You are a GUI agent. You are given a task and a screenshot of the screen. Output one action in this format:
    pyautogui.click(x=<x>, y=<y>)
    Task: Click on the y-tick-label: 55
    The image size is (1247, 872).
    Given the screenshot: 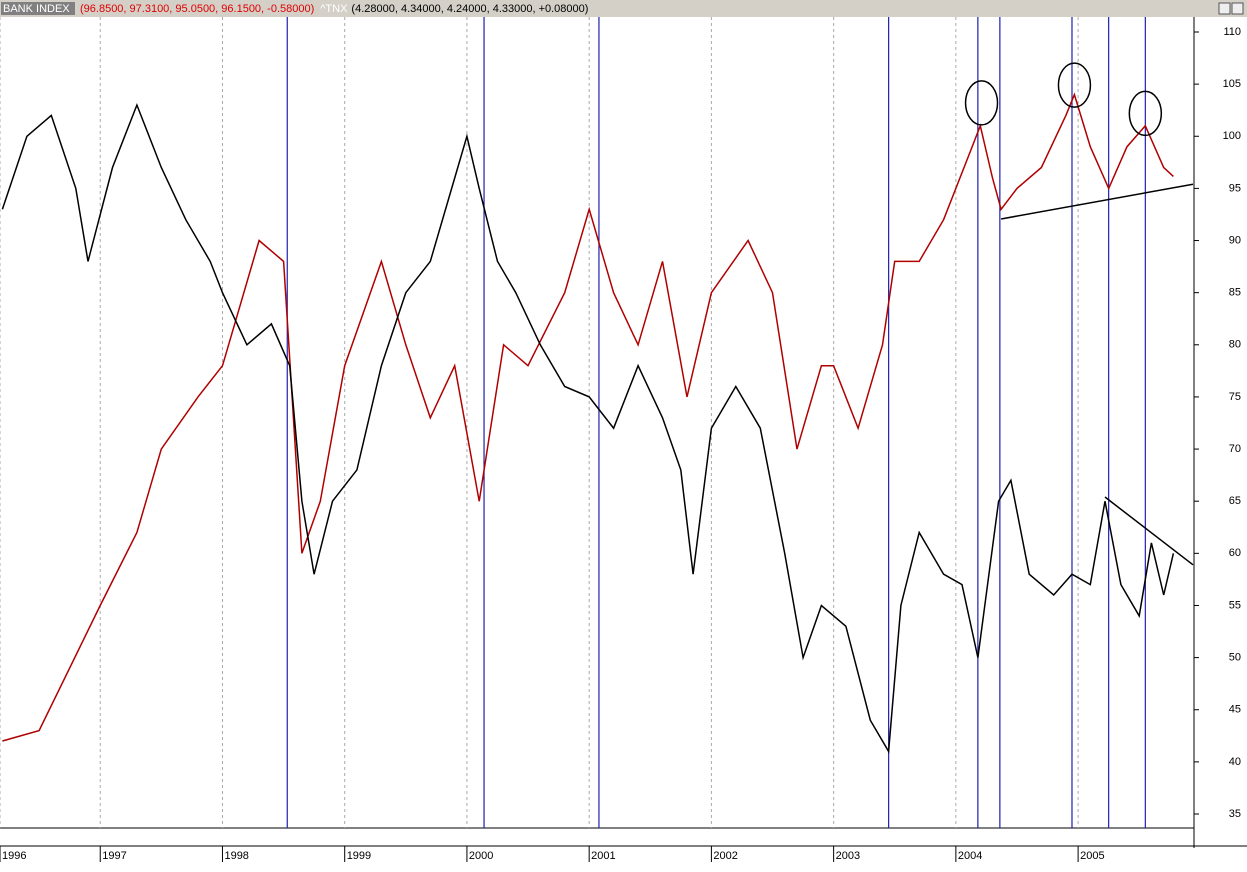 What is the action you would take?
    pyautogui.click(x=1235, y=605)
    